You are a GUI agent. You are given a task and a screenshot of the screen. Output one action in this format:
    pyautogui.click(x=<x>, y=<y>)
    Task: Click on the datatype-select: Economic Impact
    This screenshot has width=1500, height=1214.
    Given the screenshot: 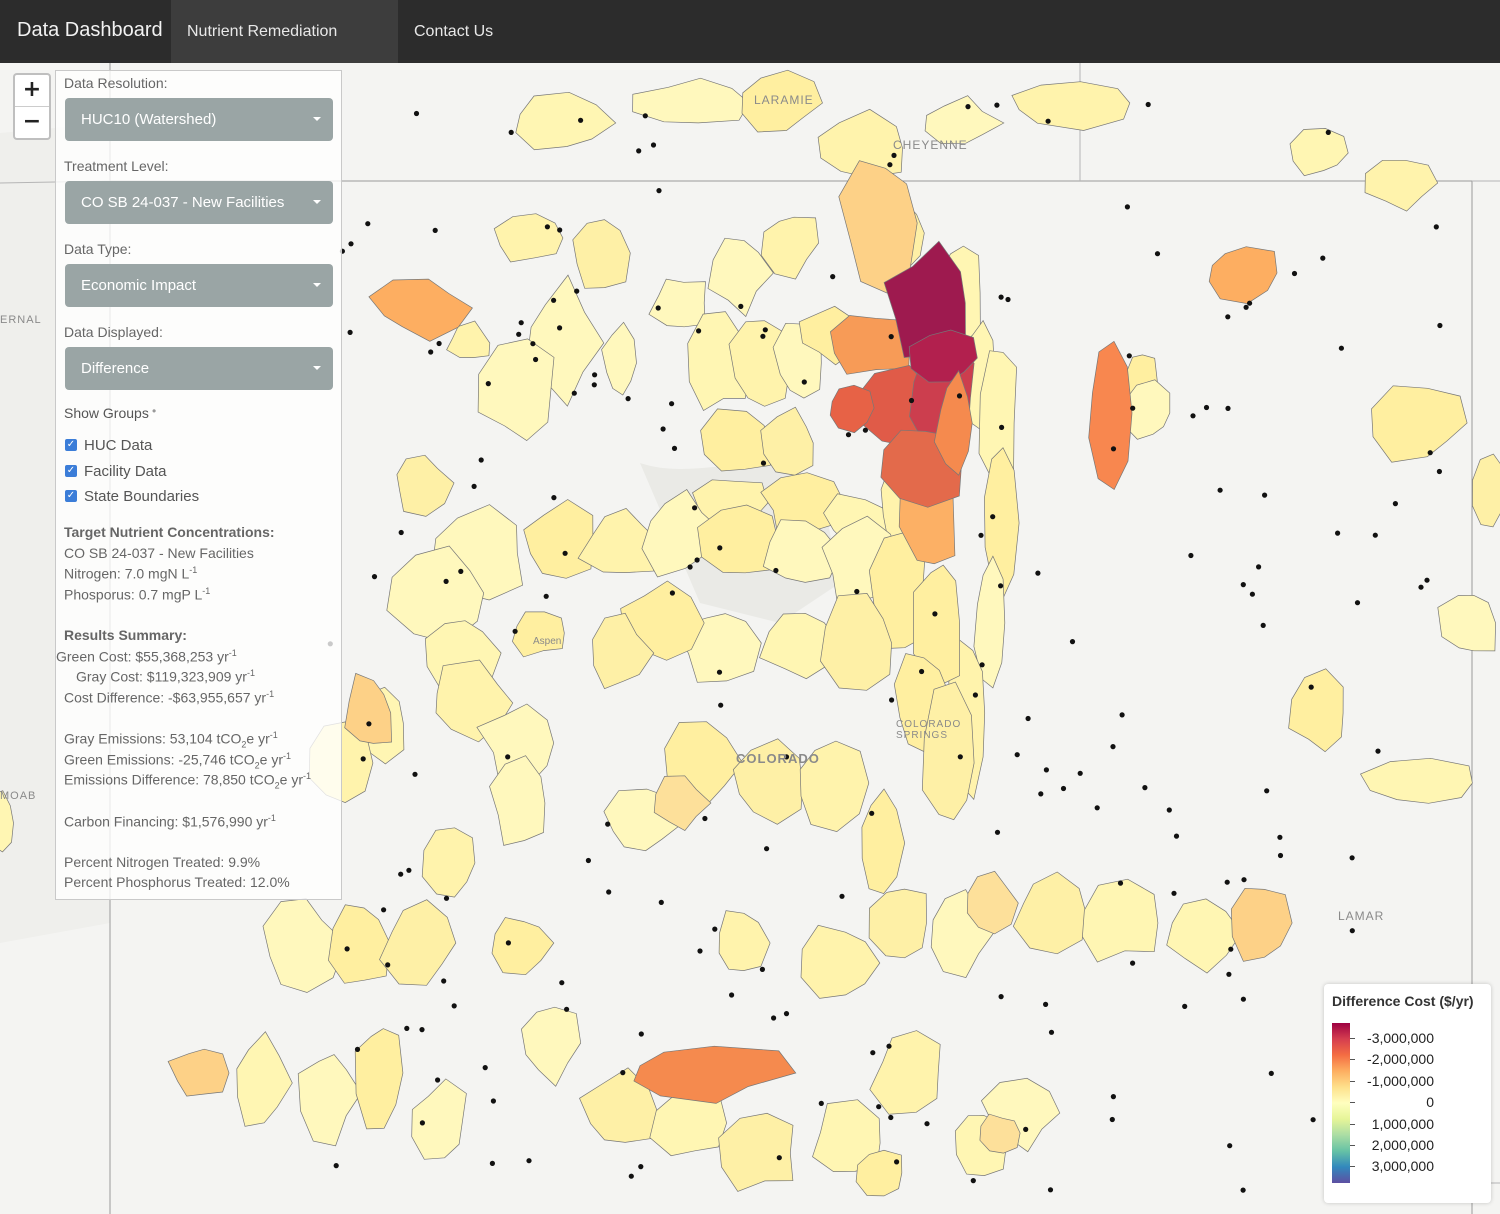 What is the action you would take?
    pyautogui.click(x=199, y=285)
    